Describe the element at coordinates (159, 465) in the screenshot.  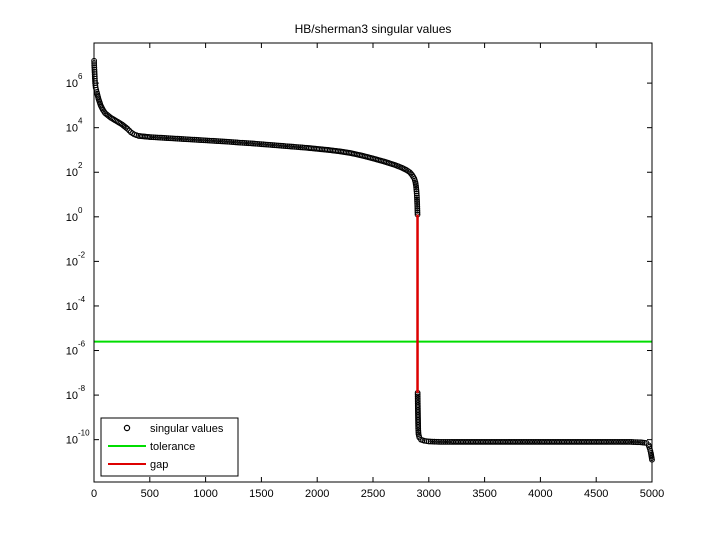
I see `legend-label: gap` at that location.